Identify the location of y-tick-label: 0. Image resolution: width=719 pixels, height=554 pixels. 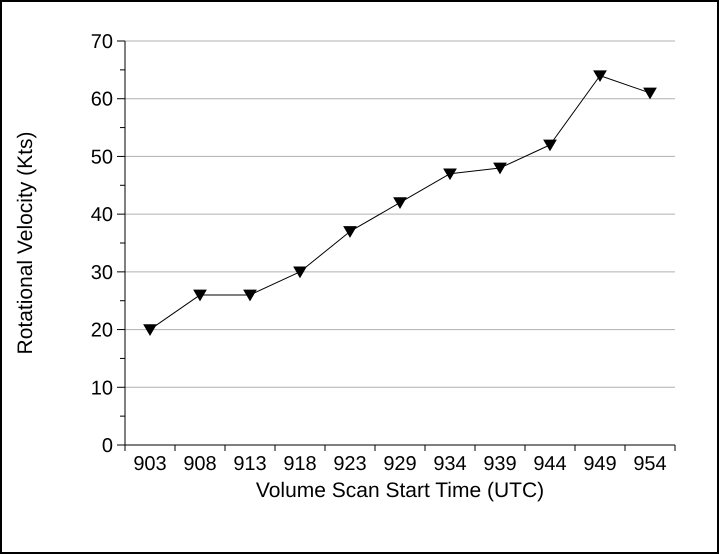
(107, 446).